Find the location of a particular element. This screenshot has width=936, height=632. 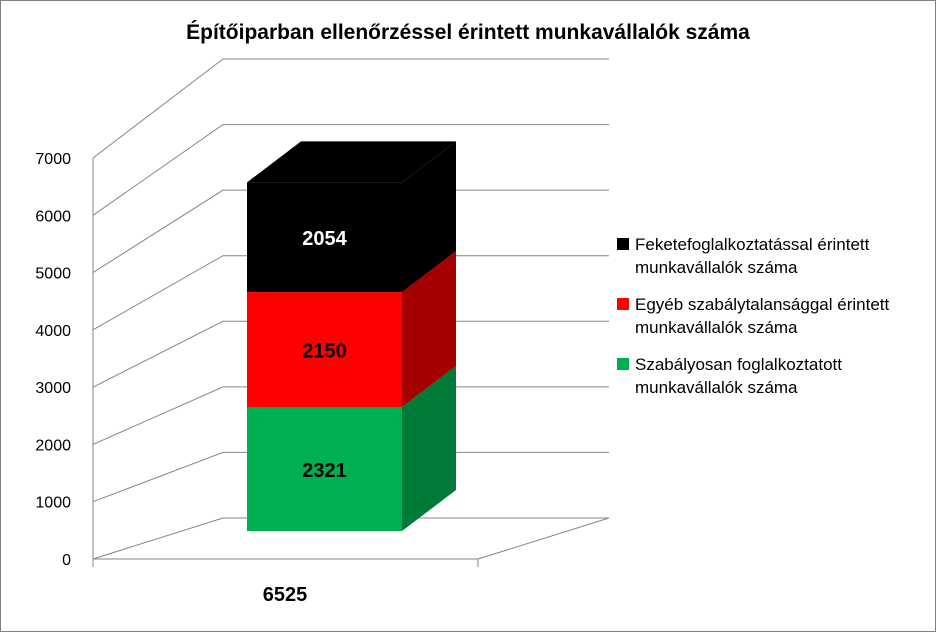

y-tick-label-0: 0 is located at coordinates (66, 560).